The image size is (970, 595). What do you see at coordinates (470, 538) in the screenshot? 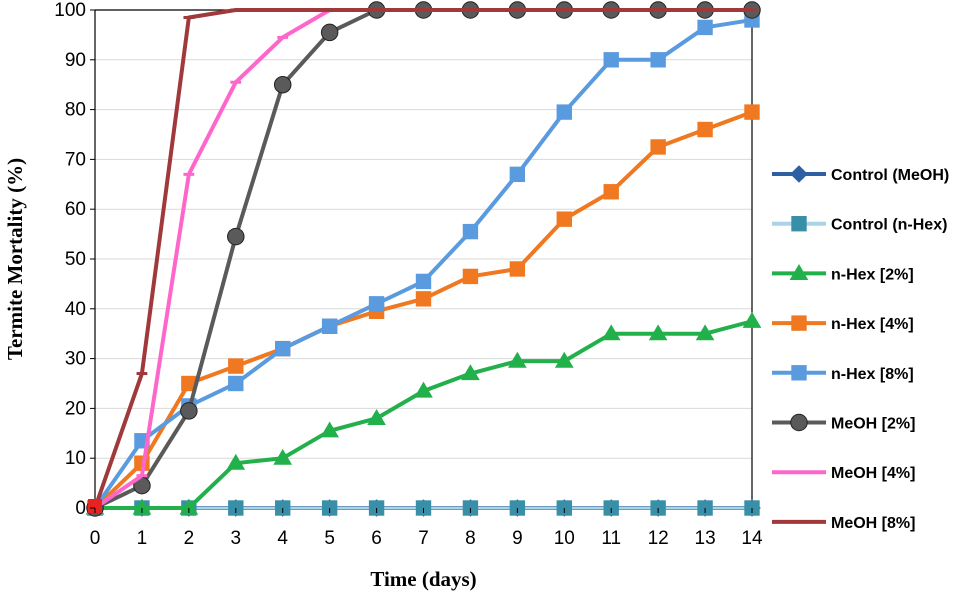
I see `x-tick-label: 8` at bounding box center [470, 538].